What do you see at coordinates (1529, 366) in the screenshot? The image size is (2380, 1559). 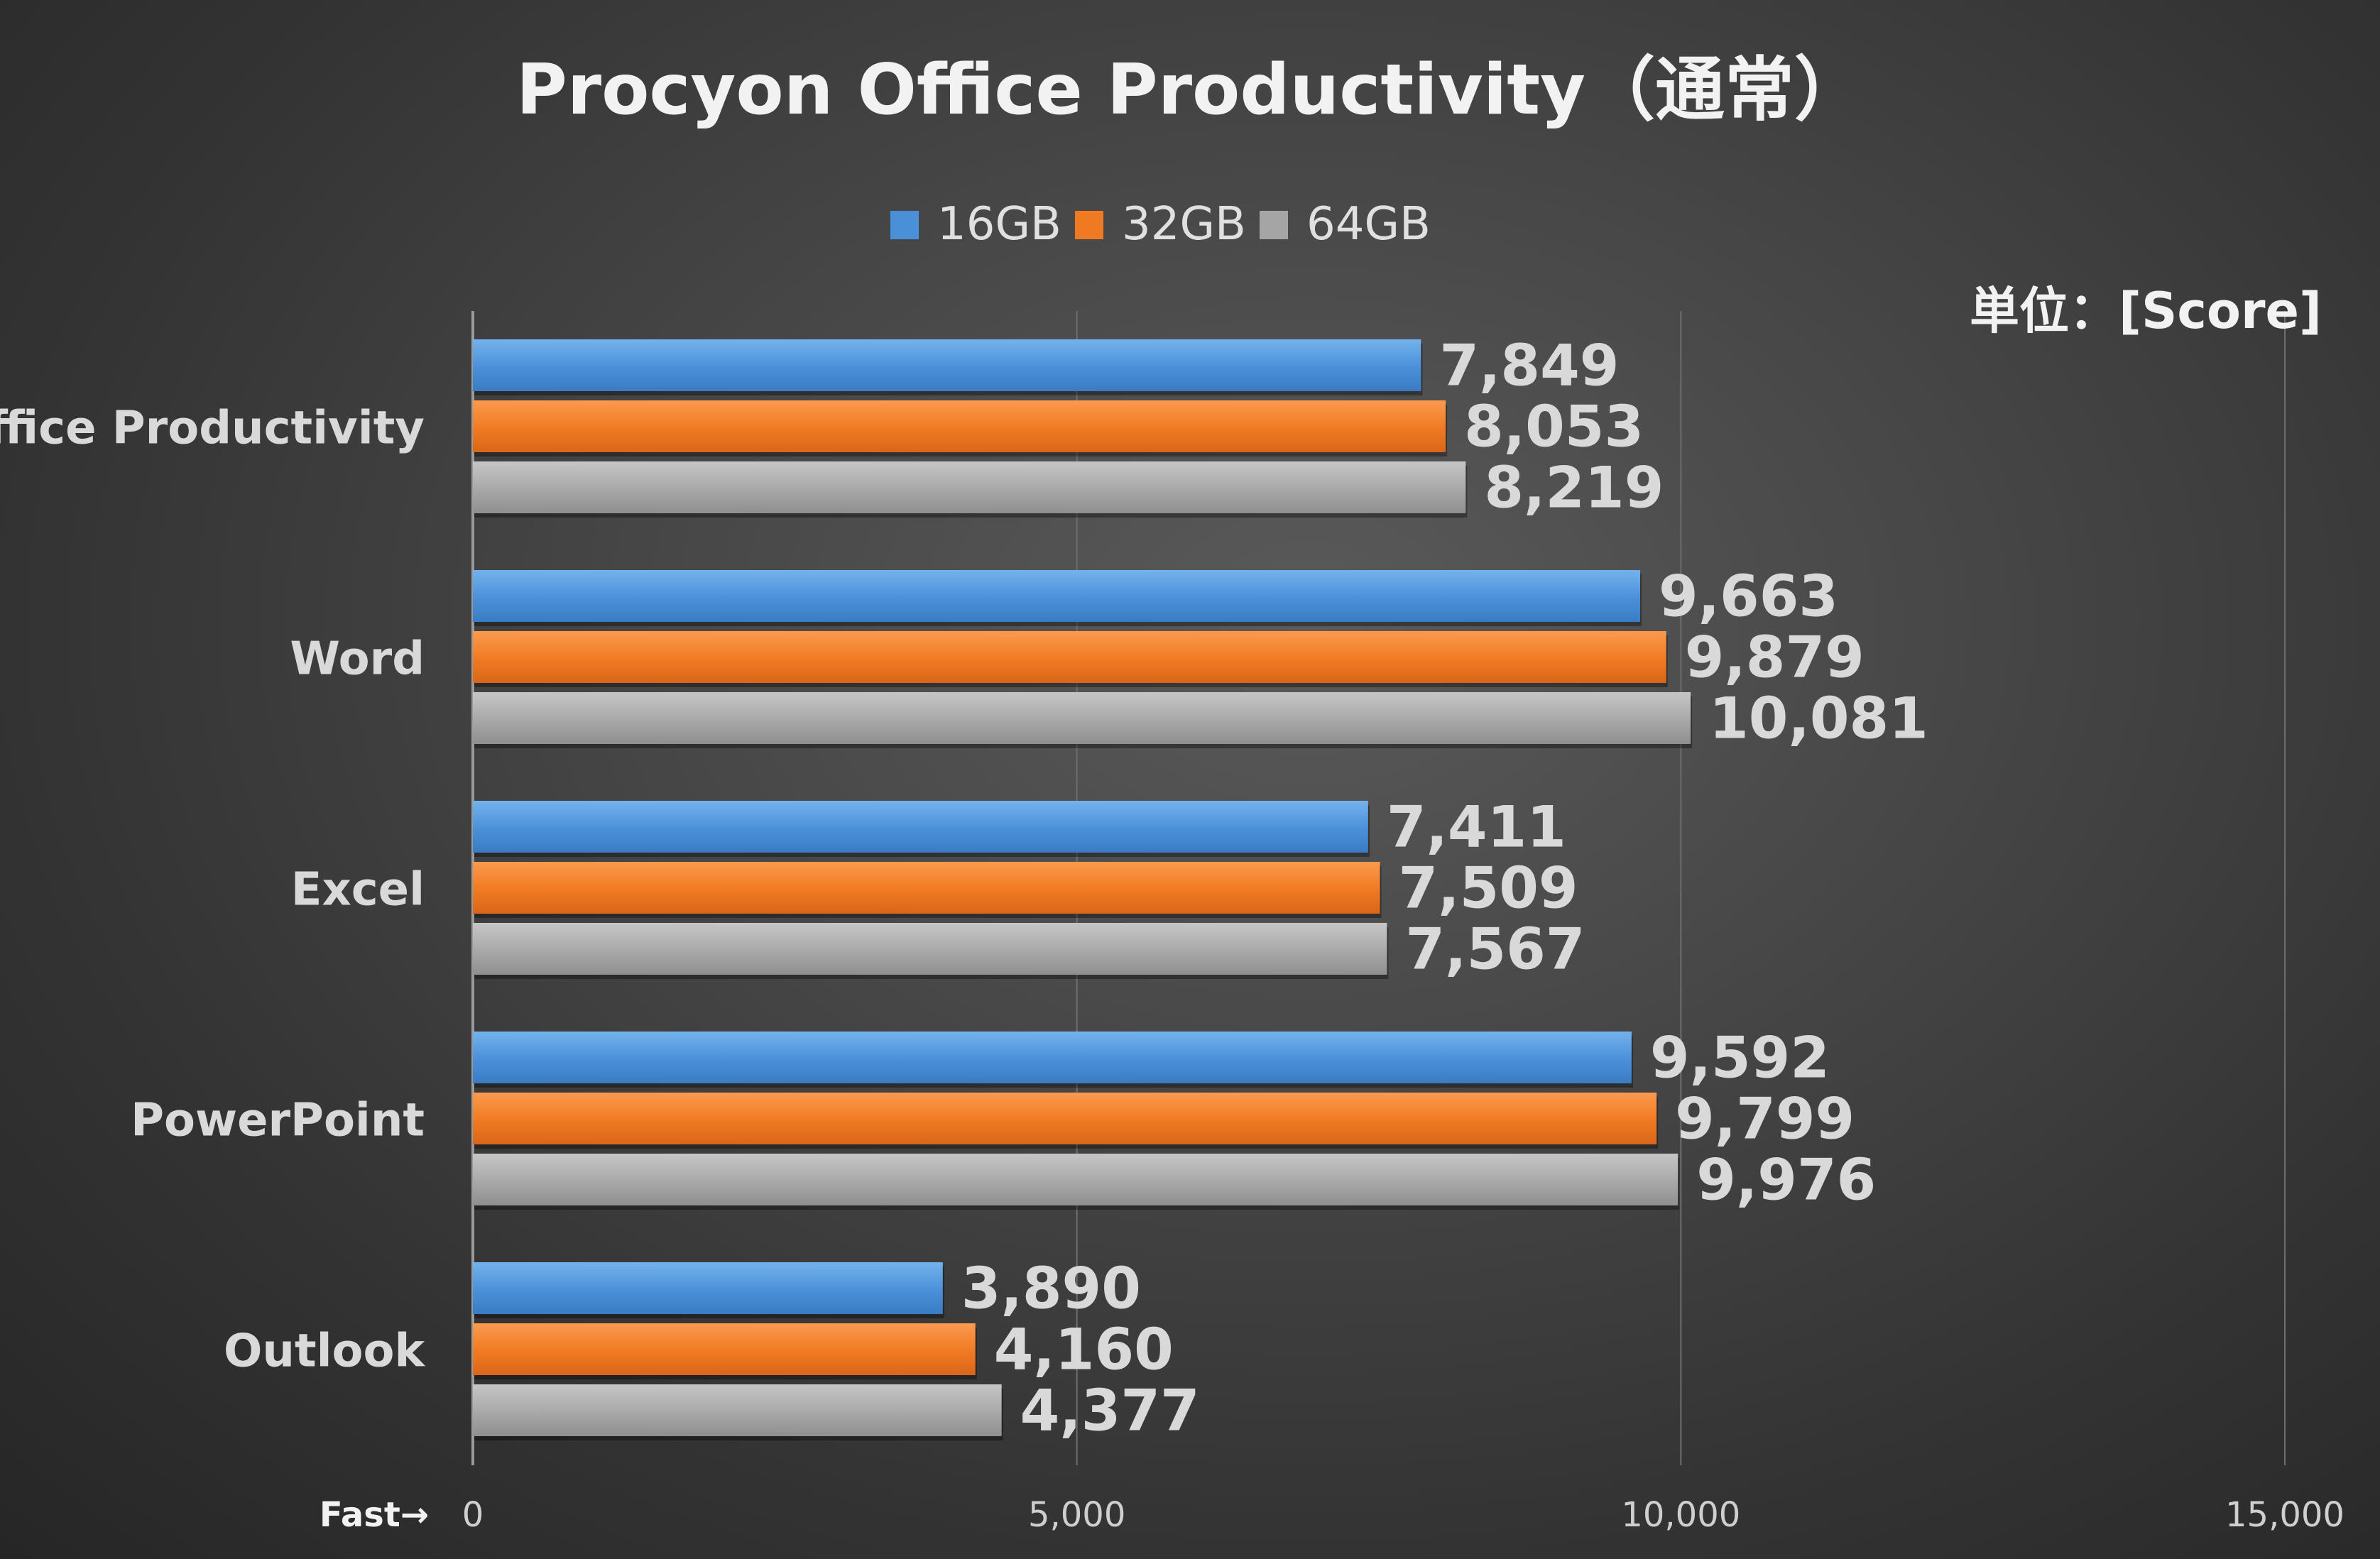 I see `data-label: 7,849` at bounding box center [1529, 366].